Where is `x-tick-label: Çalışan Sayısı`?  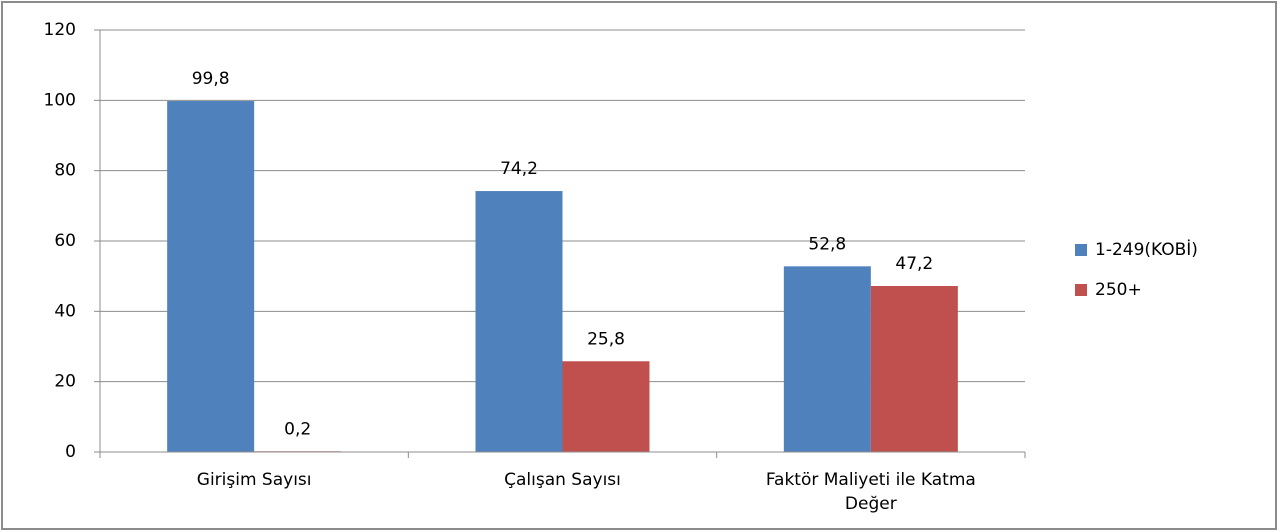 x-tick-label: Çalışan Sayısı is located at coordinates (562, 480).